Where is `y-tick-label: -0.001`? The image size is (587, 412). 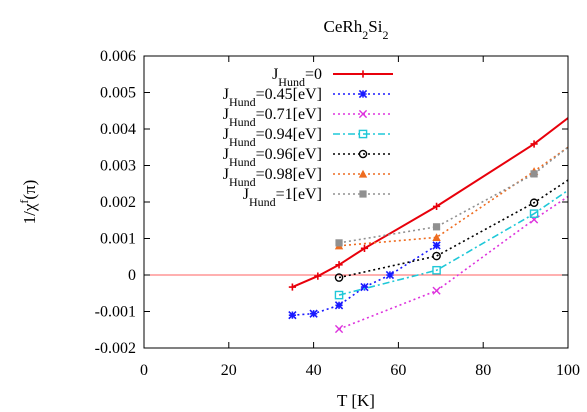 y-tick-label: -0.001 is located at coordinates (115, 312).